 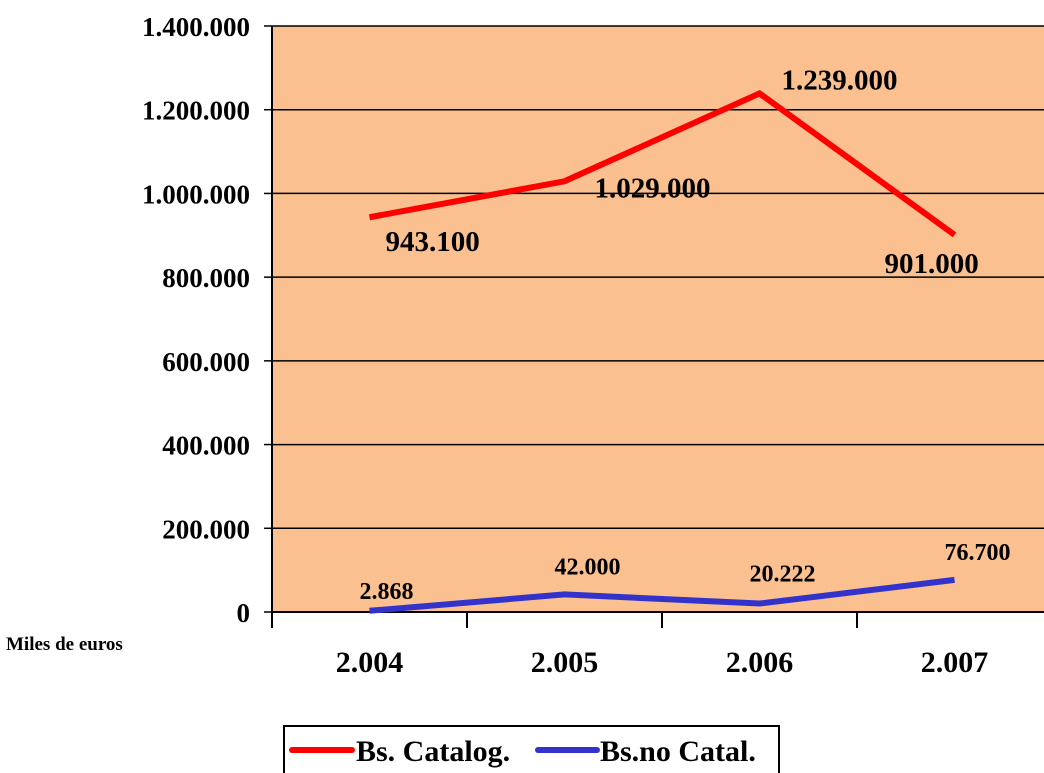 I want to click on y-tick-label: 0, so click(x=244, y=613).